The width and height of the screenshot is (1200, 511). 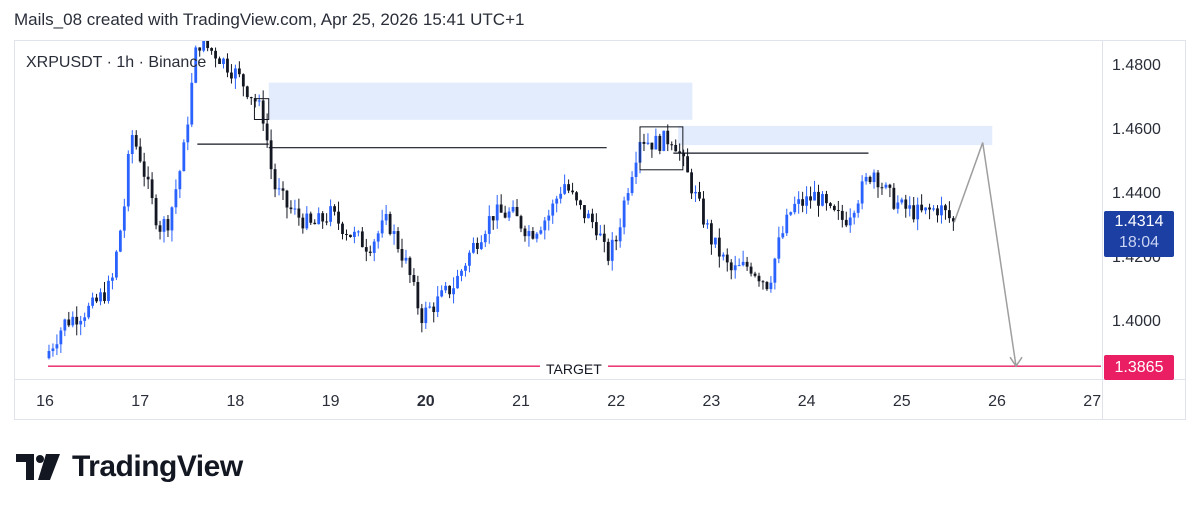 What do you see at coordinates (574, 369) in the screenshot?
I see `target-label: TARGET` at bounding box center [574, 369].